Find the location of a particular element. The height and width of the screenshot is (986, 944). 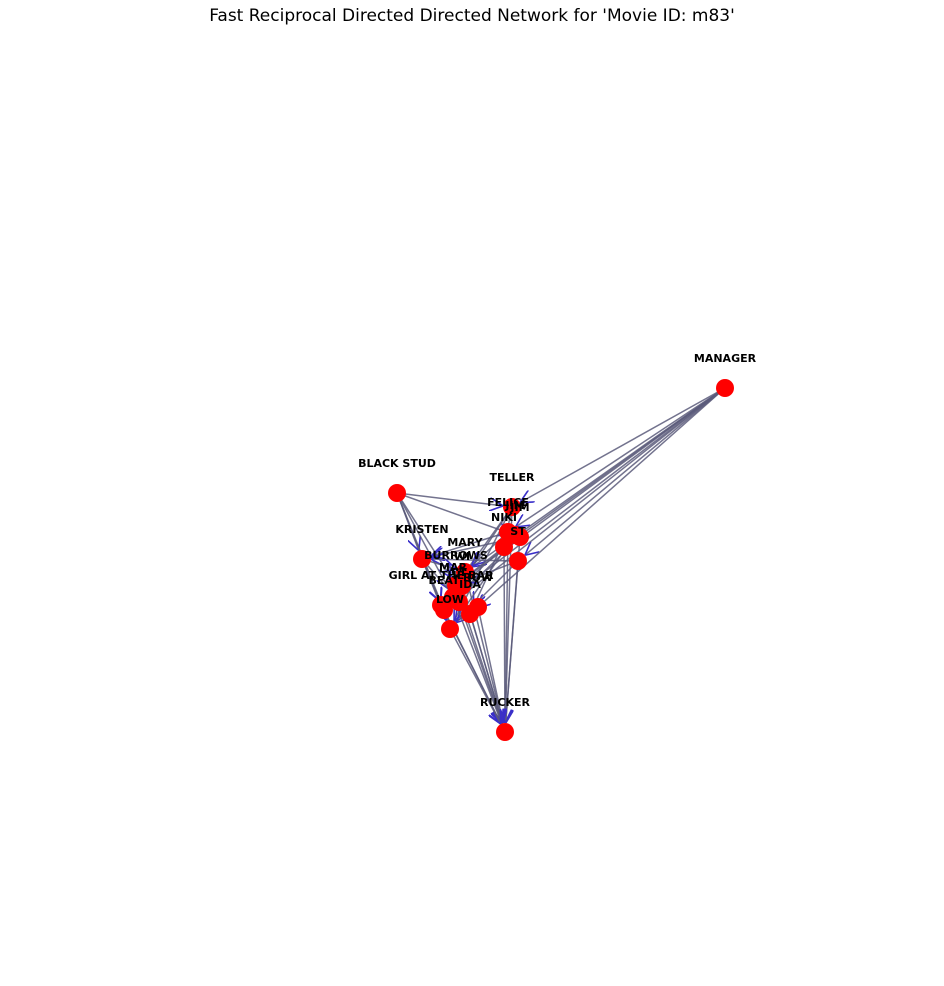

node-label-jimmy: JIM is located at coordinates (514, 505).